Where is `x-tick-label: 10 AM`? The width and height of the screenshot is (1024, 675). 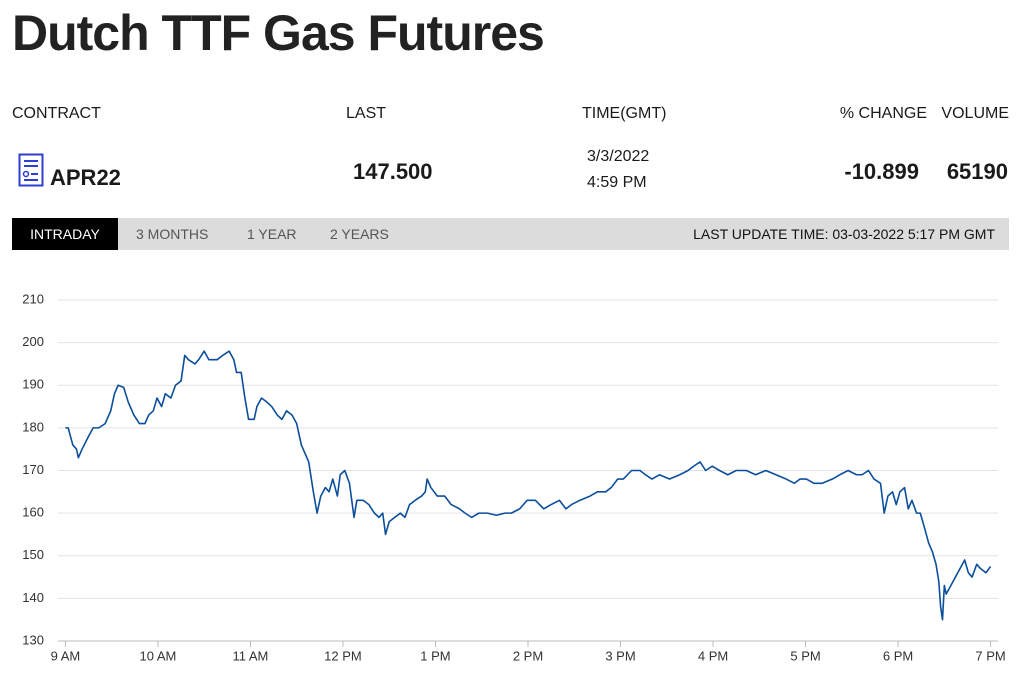 x-tick-label: 10 AM is located at coordinates (157, 655).